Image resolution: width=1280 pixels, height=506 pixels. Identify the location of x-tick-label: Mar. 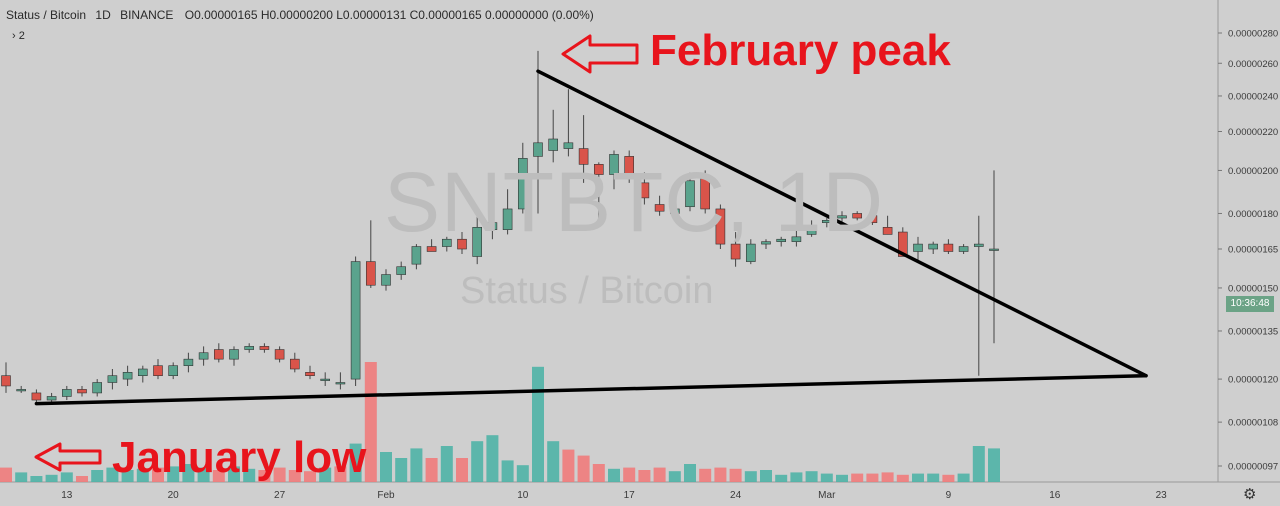
(827, 495).